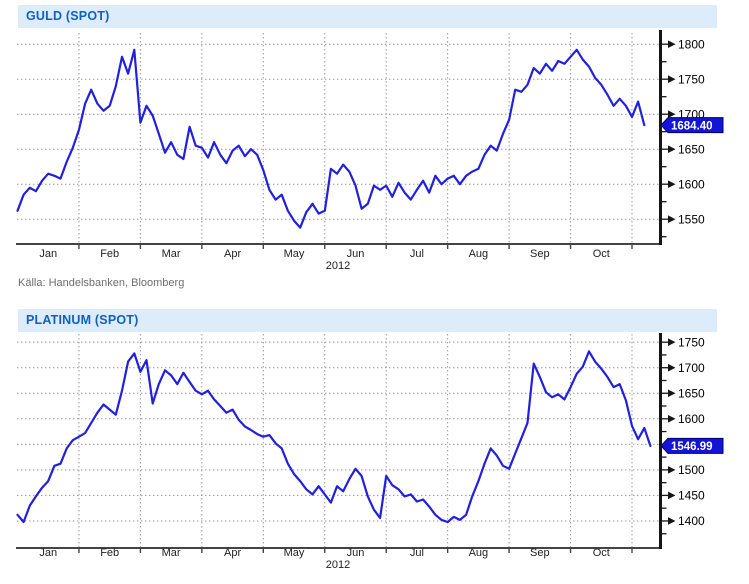 Image resolution: width=749 pixels, height=584 pixels. Describe the element at coordinates (691, 470) in the screenshot. I see `y-tick-label: 1500` at that location.